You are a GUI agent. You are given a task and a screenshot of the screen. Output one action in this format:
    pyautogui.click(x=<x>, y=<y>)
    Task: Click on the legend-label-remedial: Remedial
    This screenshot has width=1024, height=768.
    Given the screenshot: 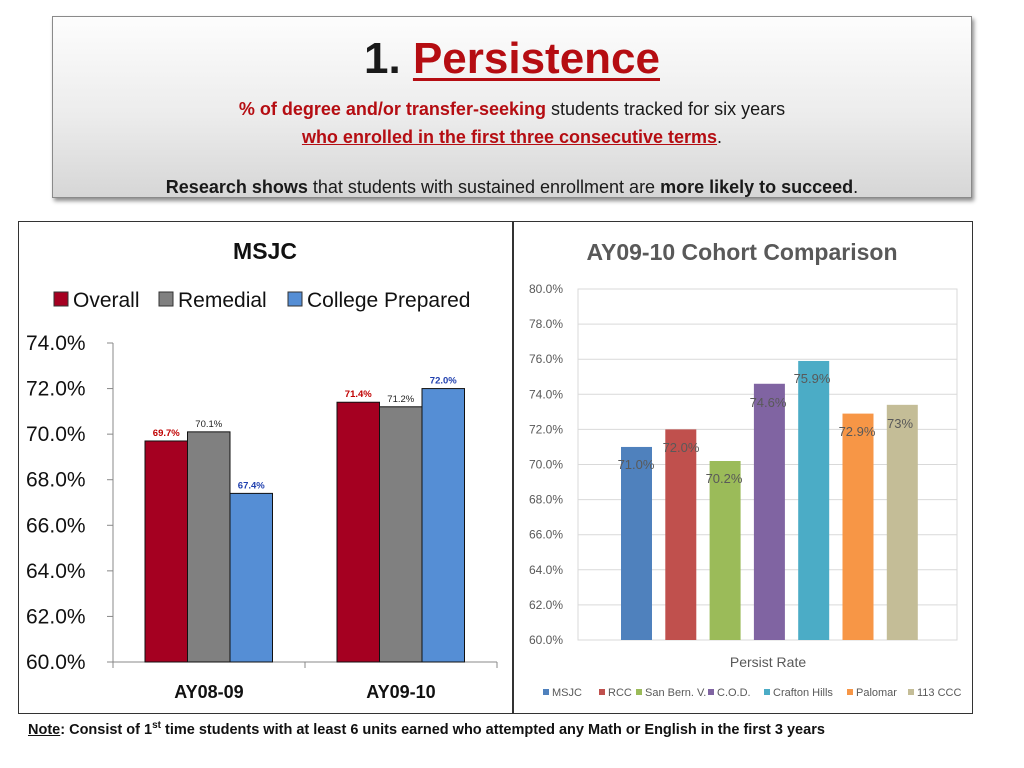 What is the action you would take?
    pyautogui.click(x=222, y=300)
    